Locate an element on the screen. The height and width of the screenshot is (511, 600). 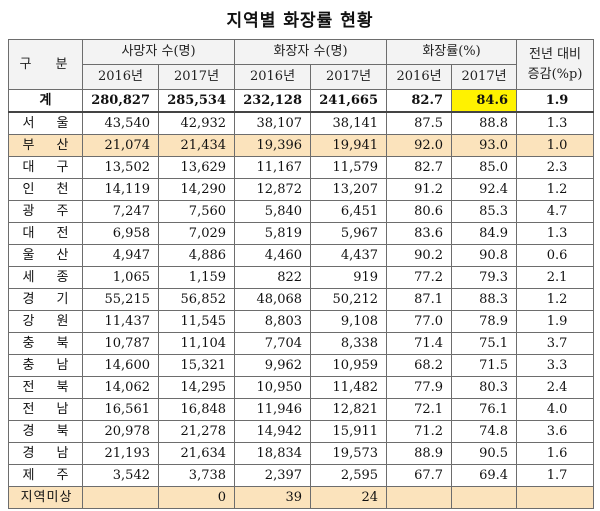
cell-r2017: 90.8 is located at coordinates (484, 255).